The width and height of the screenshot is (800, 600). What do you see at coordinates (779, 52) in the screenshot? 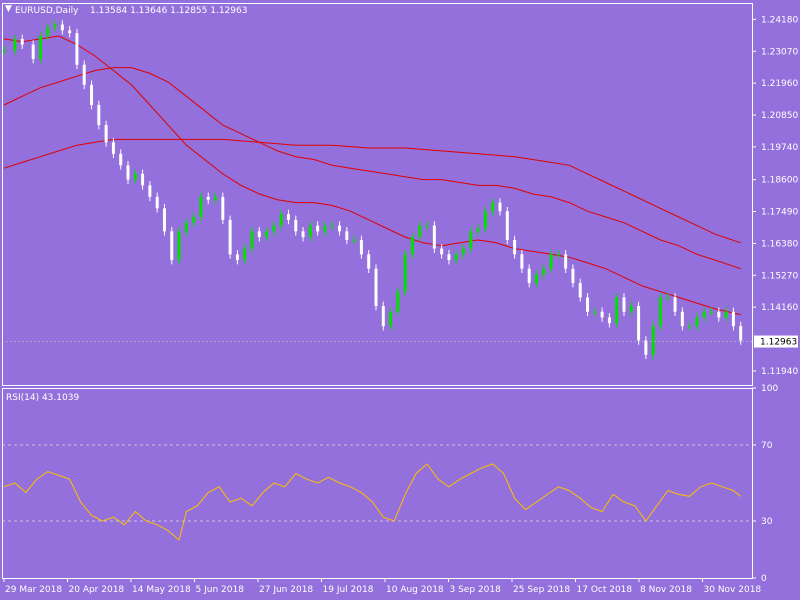
I see `price-tick-label: 1.23070` at bounding box center [779, 52].